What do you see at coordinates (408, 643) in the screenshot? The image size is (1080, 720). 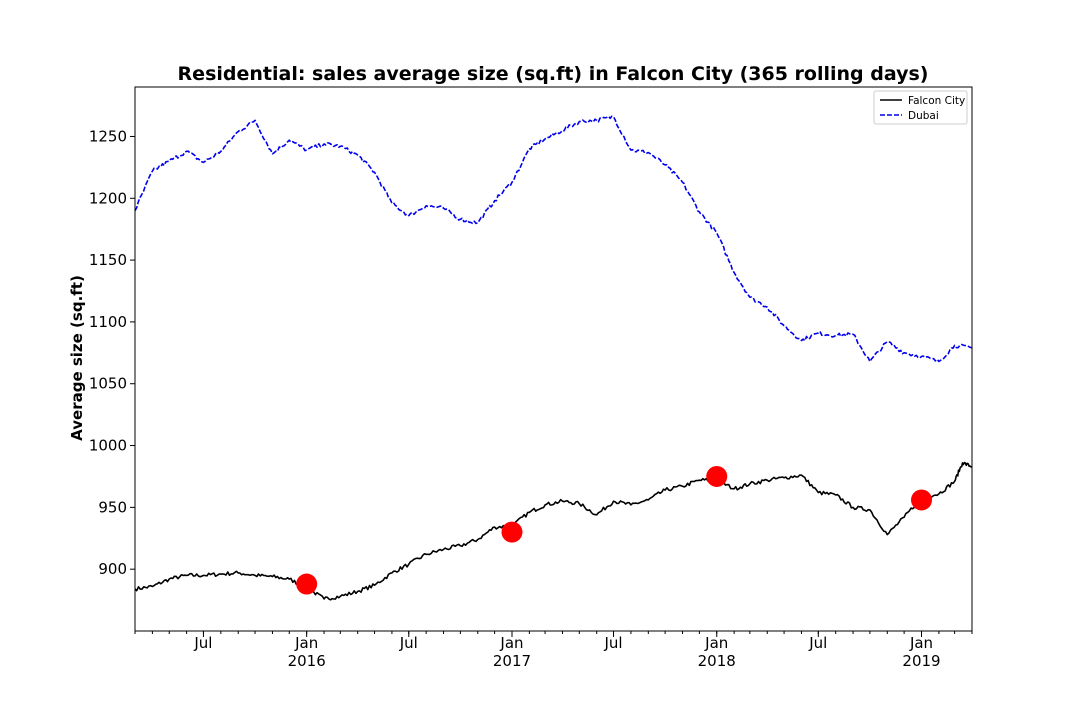 I see `x-tick-label-3: Jul` at bounding box center [408, 643].